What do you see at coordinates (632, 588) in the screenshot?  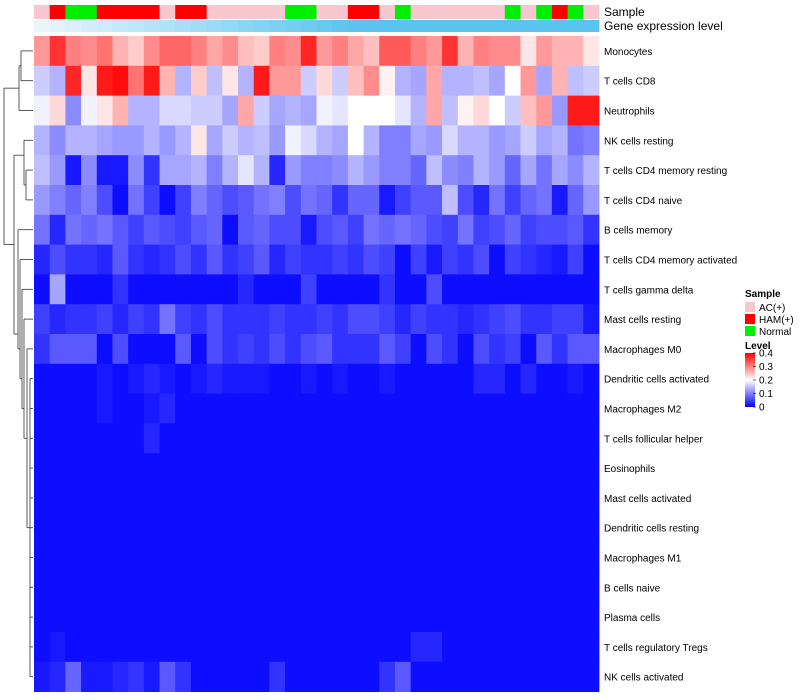 I see `row-label-b-cells-naive: B cells naive` at bounding box center [632, 588].